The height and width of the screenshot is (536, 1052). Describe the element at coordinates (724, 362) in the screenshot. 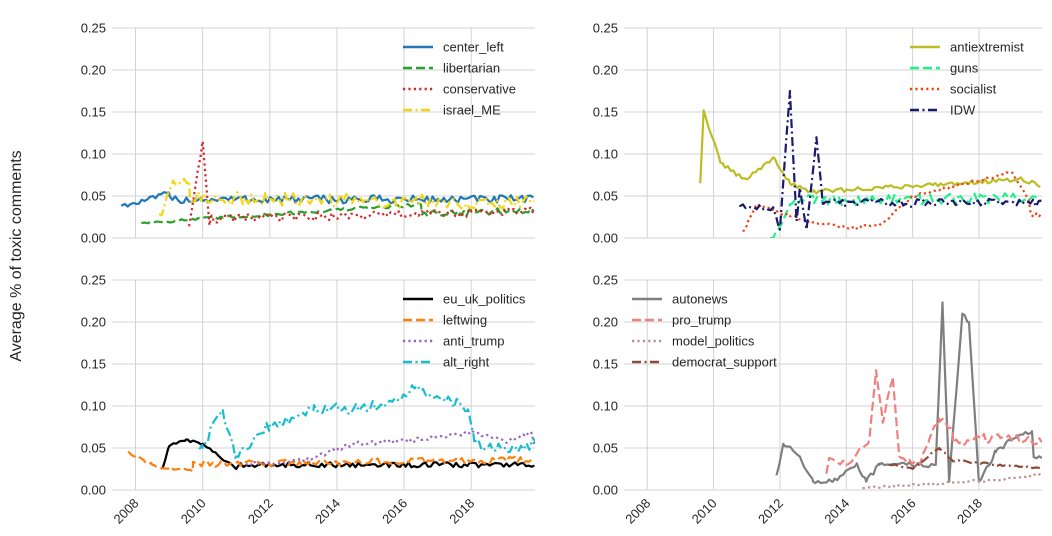

I see `legend-label: democrat_support` at that location.